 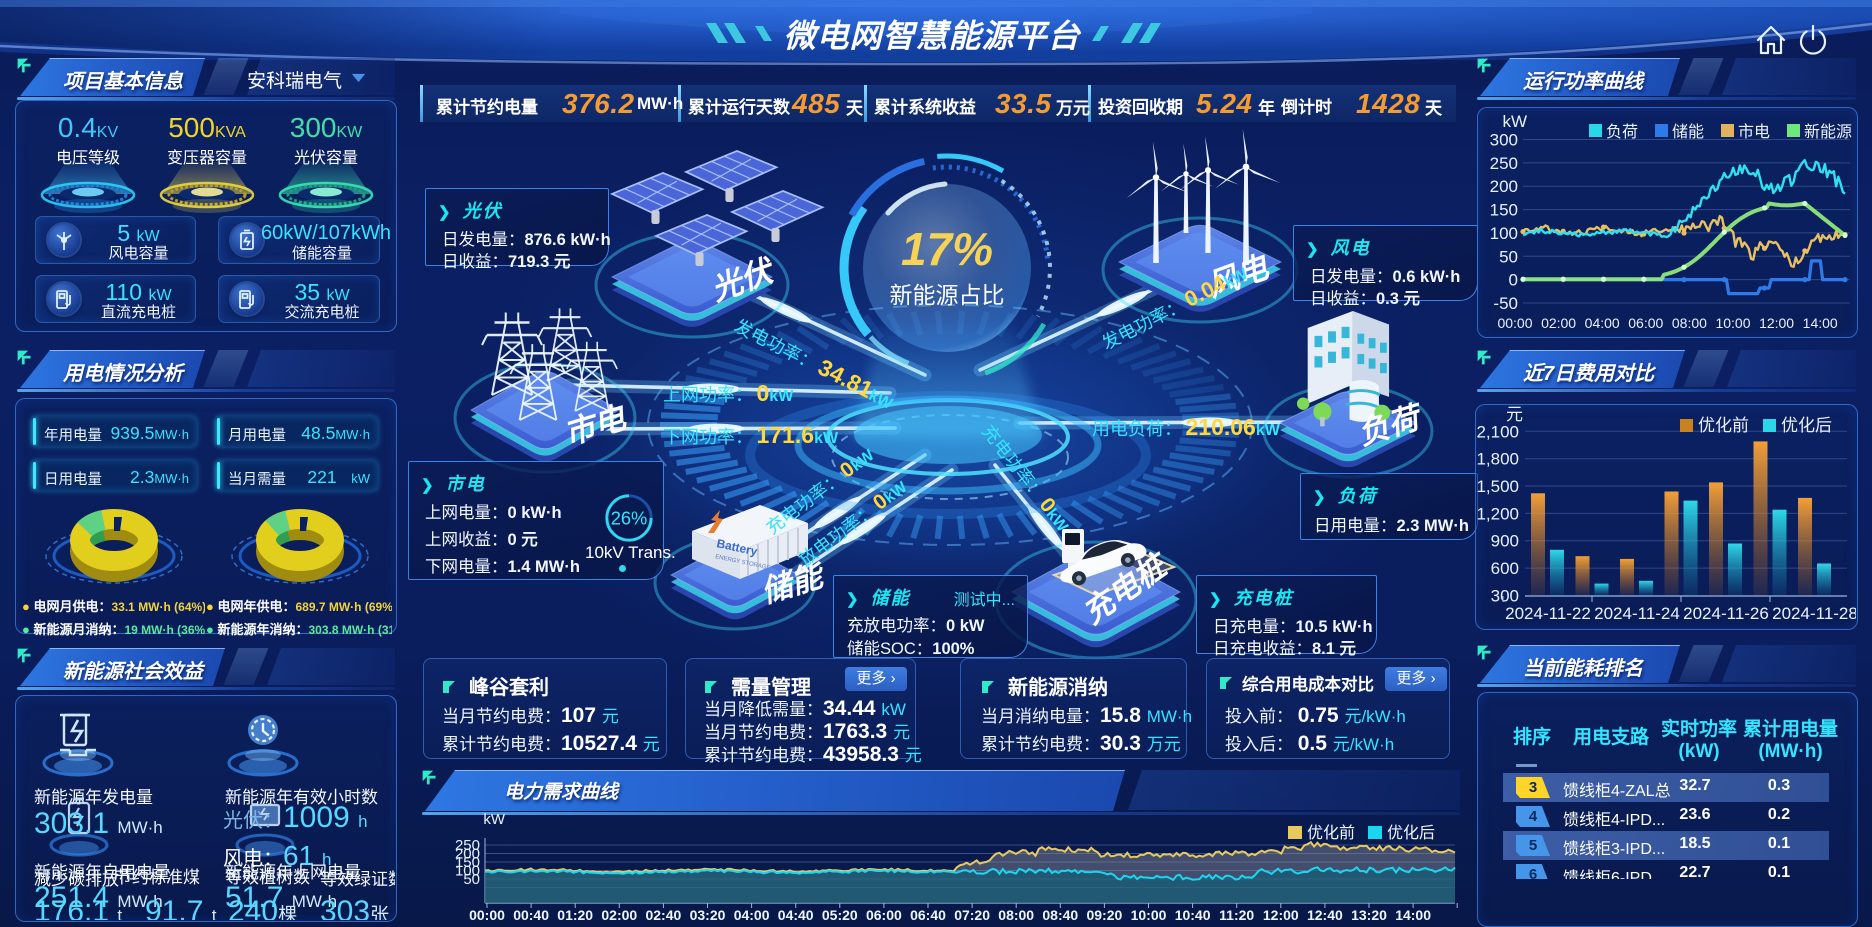 I want to click on svg-text: 04:40, so click(x=796, y=915).